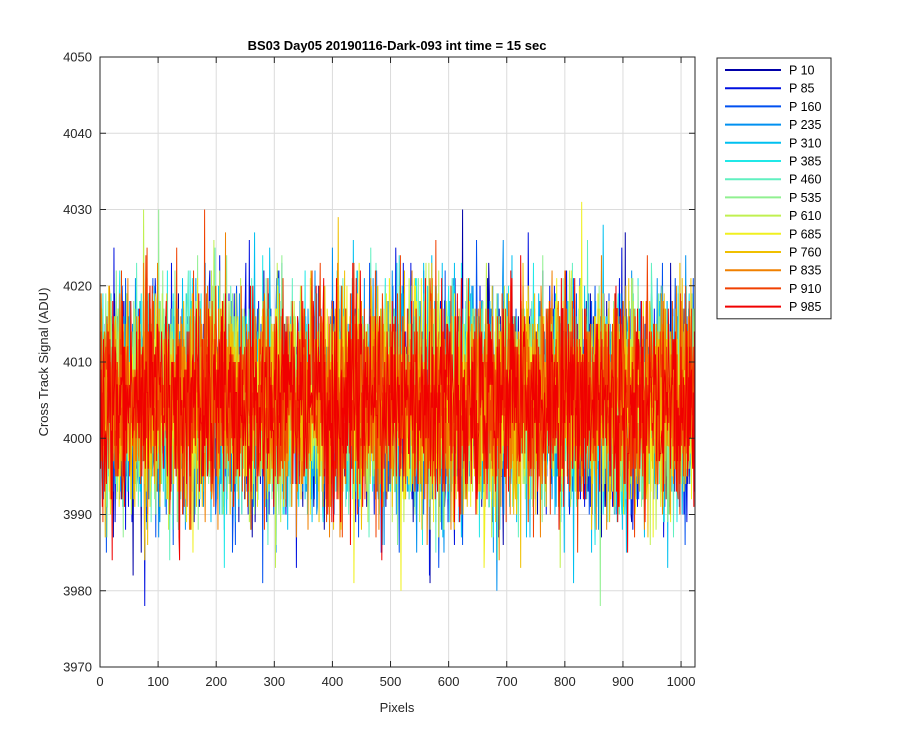 The image size is (900, 750). What do you see at coordinates (77, 285) in the screenshot?
I see `y-tick-label: 4020` at bounding box center [77, 285].